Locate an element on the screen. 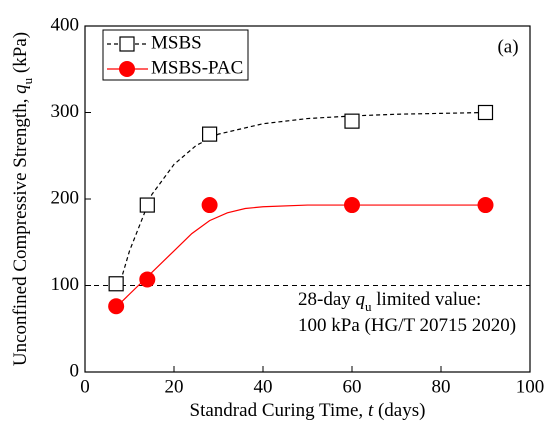 The height and width of the screenshot is (434, 550). reference-label: 28-day qu limited value: is located at coordinates (389, 301).